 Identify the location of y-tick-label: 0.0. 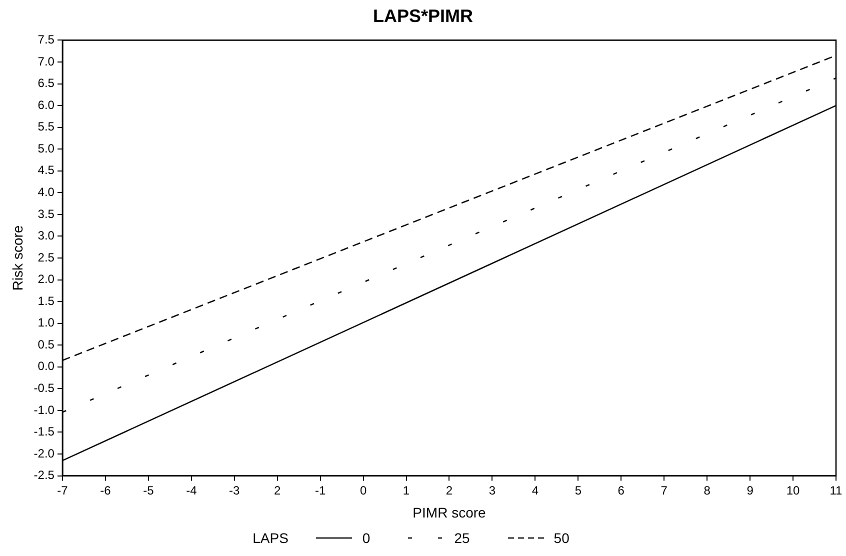
(46, 366).